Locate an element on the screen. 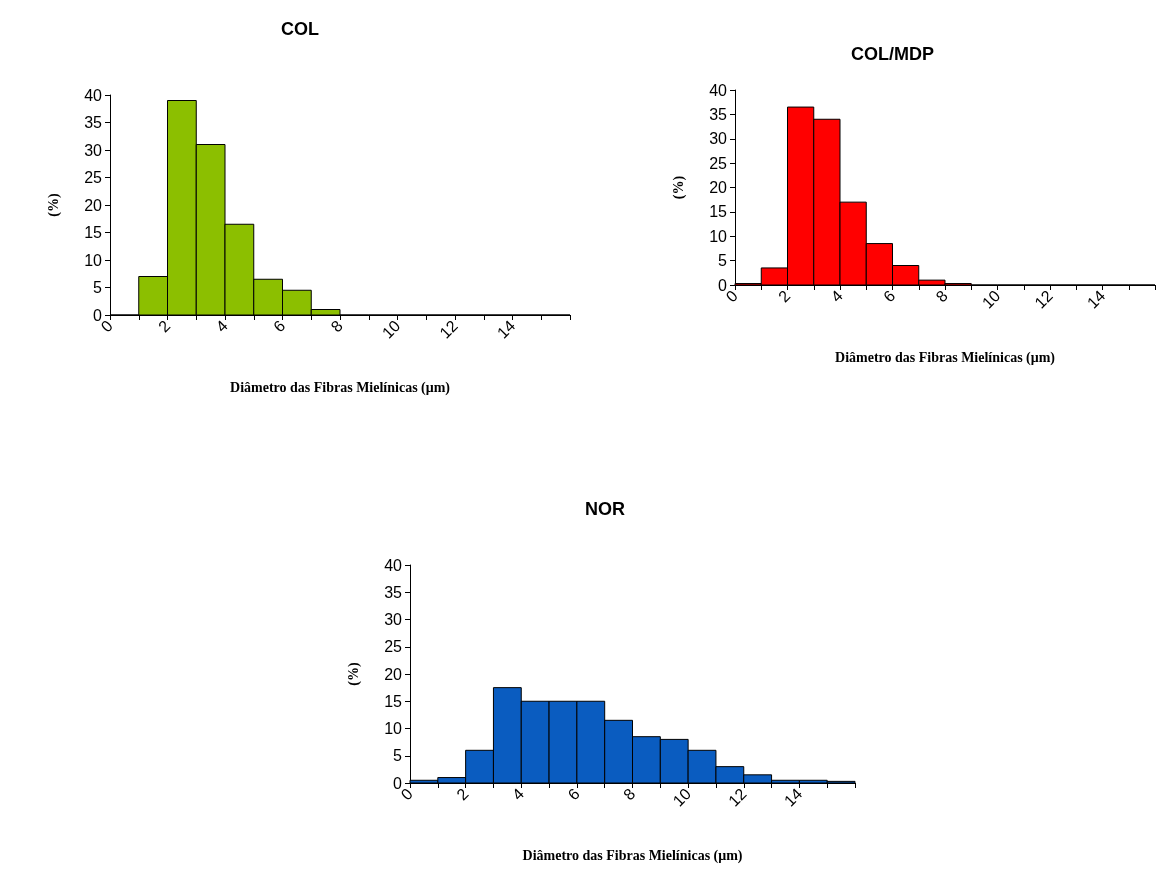  chart-title: NOR is located at coordinates (605, 509).